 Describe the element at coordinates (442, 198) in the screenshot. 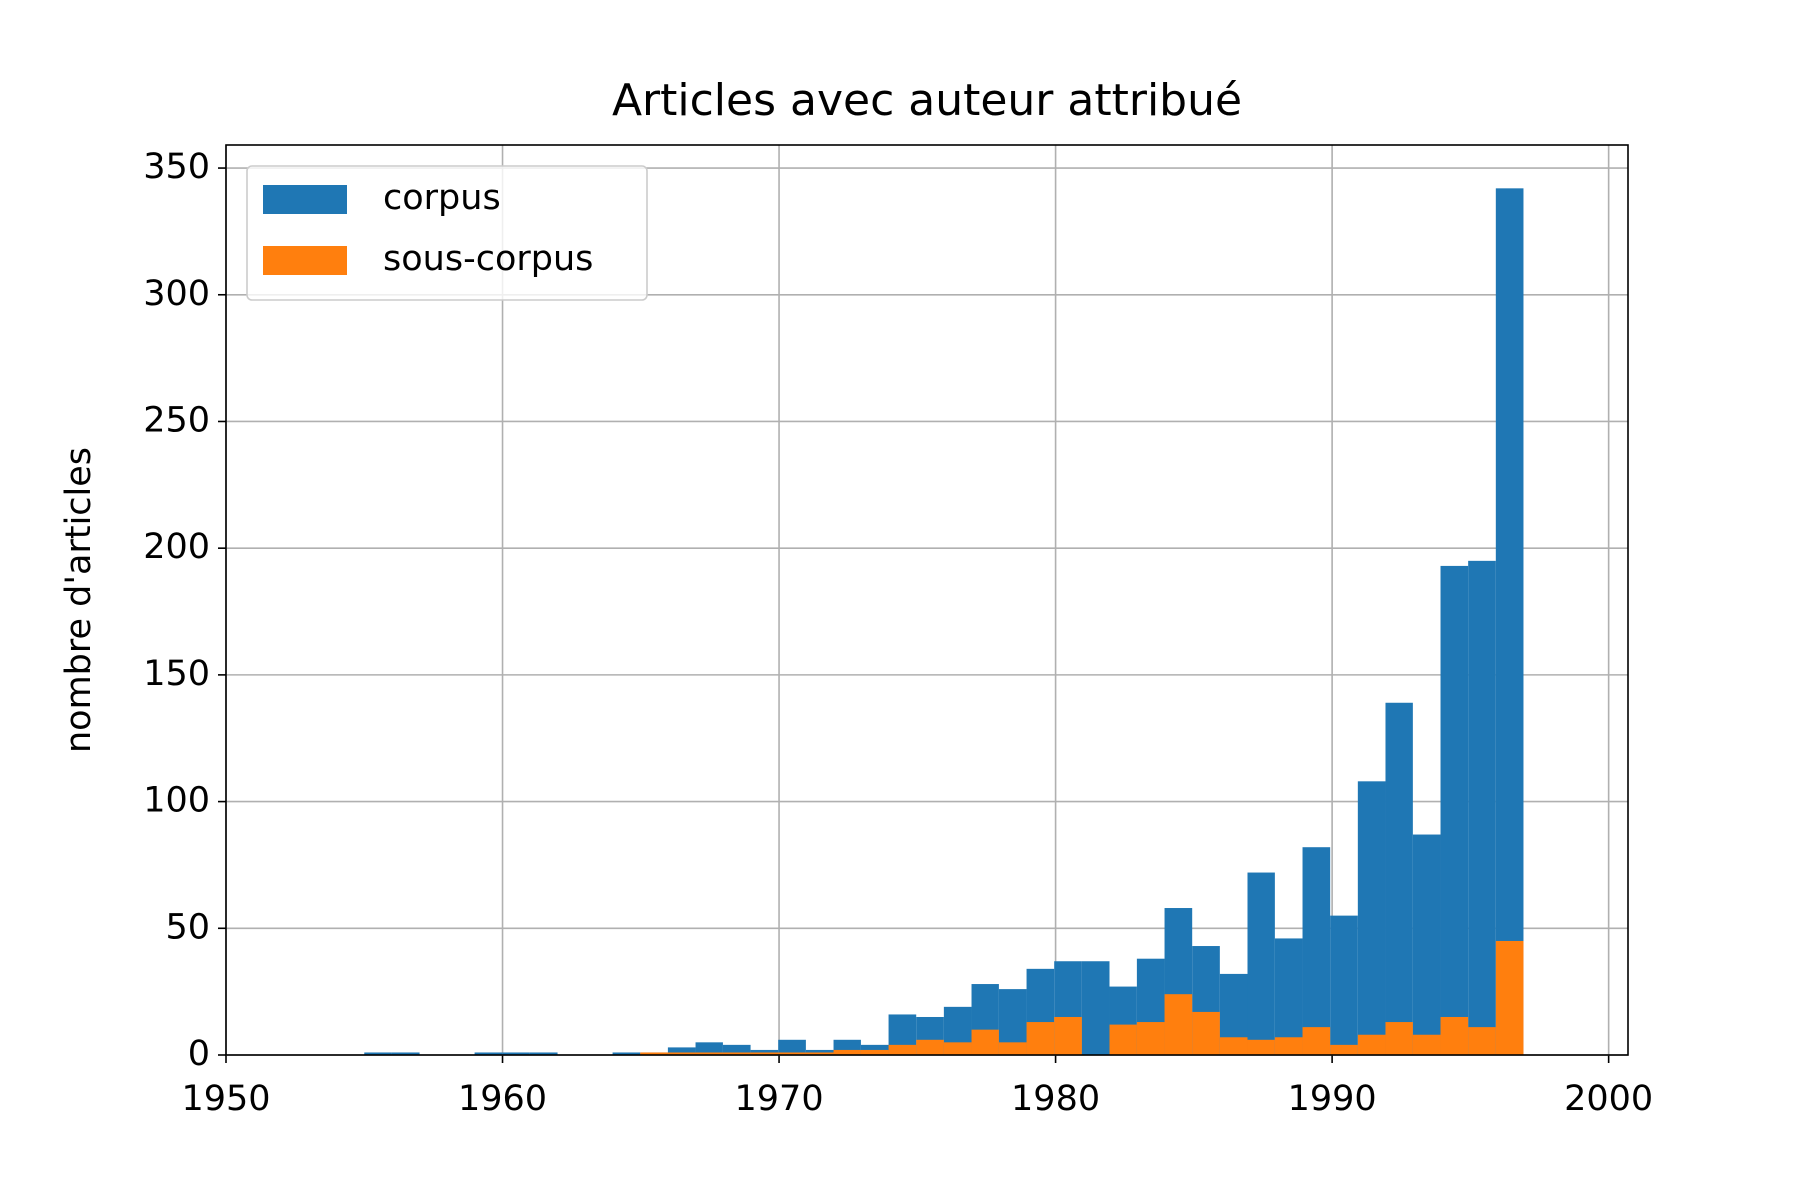

I see `legend-label: corpus` at that location.